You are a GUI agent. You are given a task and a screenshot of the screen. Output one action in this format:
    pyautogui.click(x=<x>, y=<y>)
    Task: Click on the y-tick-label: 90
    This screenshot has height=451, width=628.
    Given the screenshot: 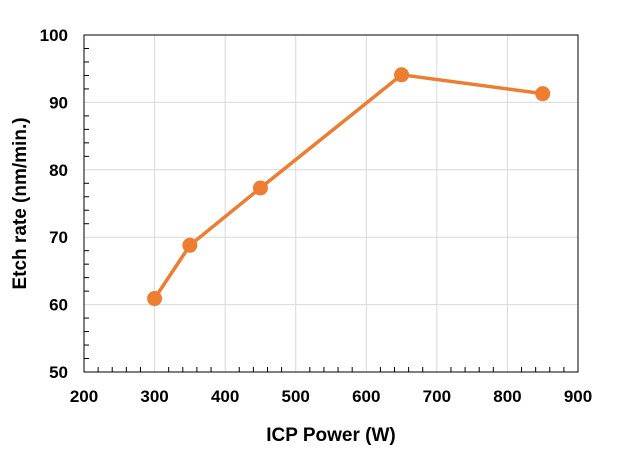 What is the action you would take?
    pyautogui.click(x=58, y=102)
    